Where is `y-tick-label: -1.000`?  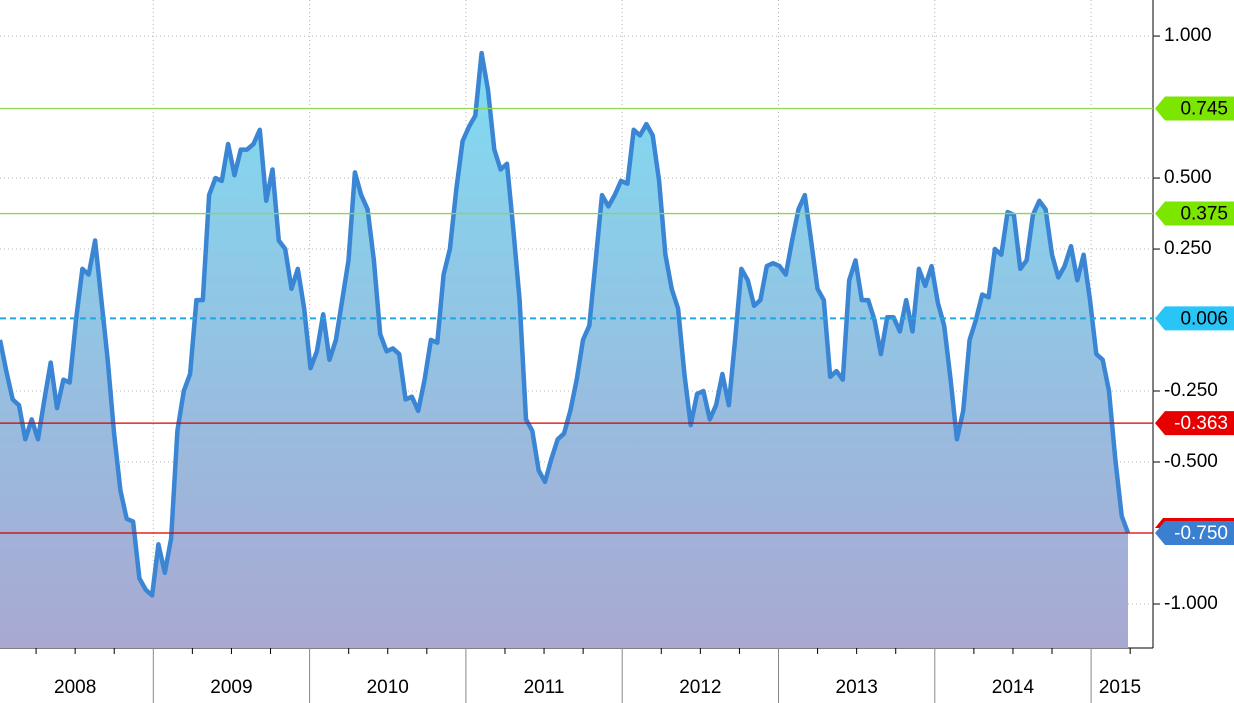 y-tick-label: -1.000 is located at coordinates (1191, 603).